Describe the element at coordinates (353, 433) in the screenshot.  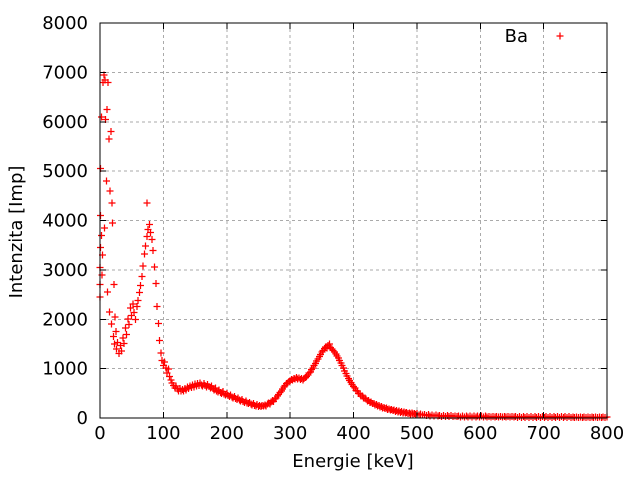
I see `x-tick-label: 400` at that location.